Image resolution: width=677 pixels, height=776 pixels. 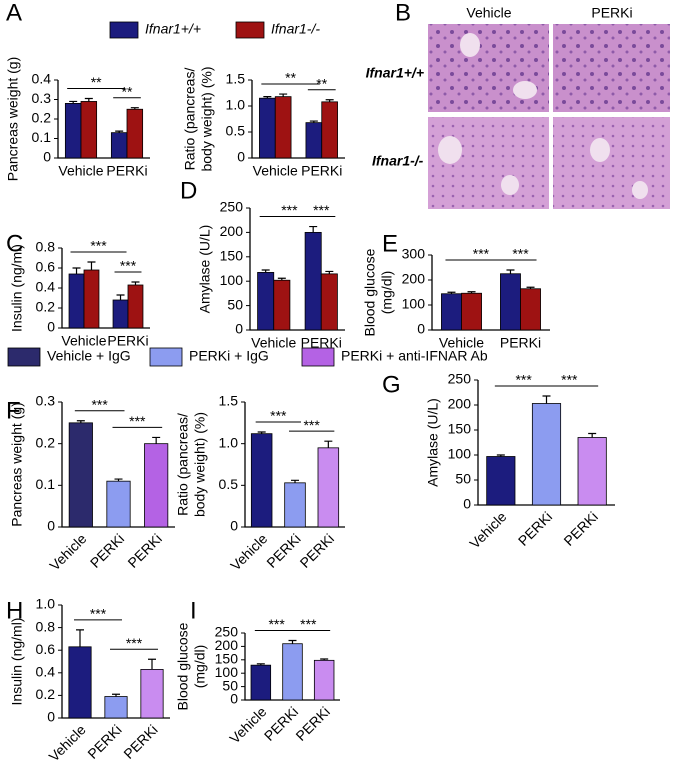 What do you see at coordinates (17, 464) in the screenshot?
I see `y-axis-label: Pancreas weight (g)` at bounding box center [17, 464].